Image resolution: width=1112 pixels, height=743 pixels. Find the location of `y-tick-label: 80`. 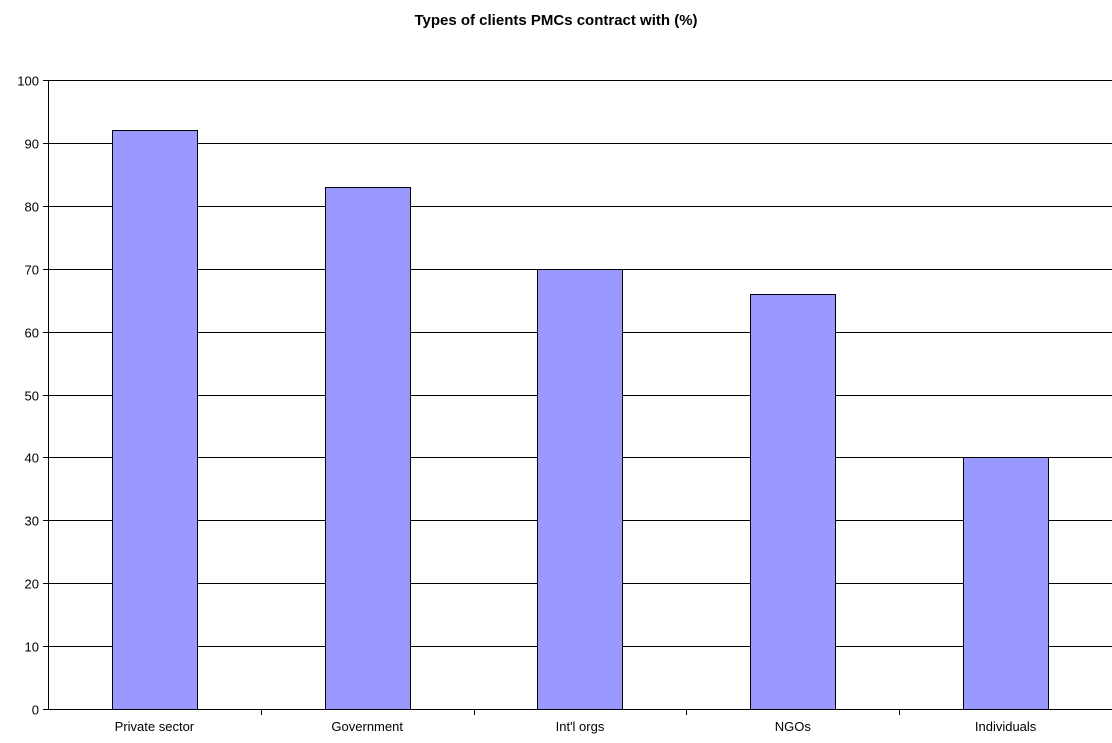

y-tick-label: 80 is located at coordinates (32, 207).